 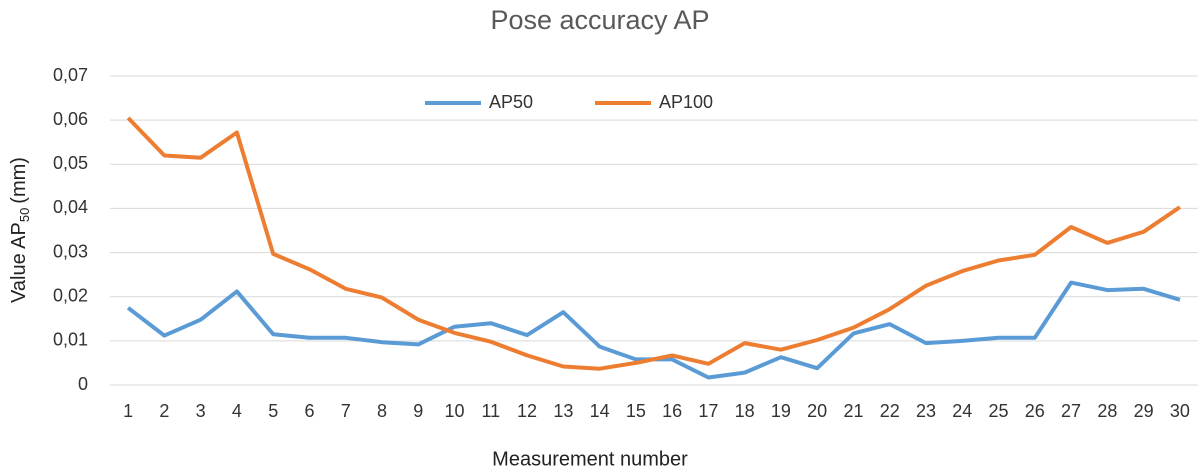 I want to click on chart-title: Pose accuracy AP, so click(x=599, y=20).